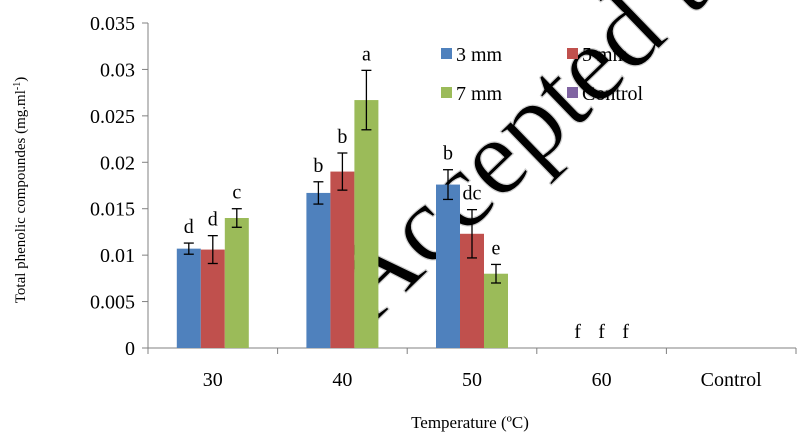 The height and width of the screenshot is (442, 806). Describe the element at coordinates (112, 210) in the screenshot. I see `y-tick-label: 0.015` at that location.